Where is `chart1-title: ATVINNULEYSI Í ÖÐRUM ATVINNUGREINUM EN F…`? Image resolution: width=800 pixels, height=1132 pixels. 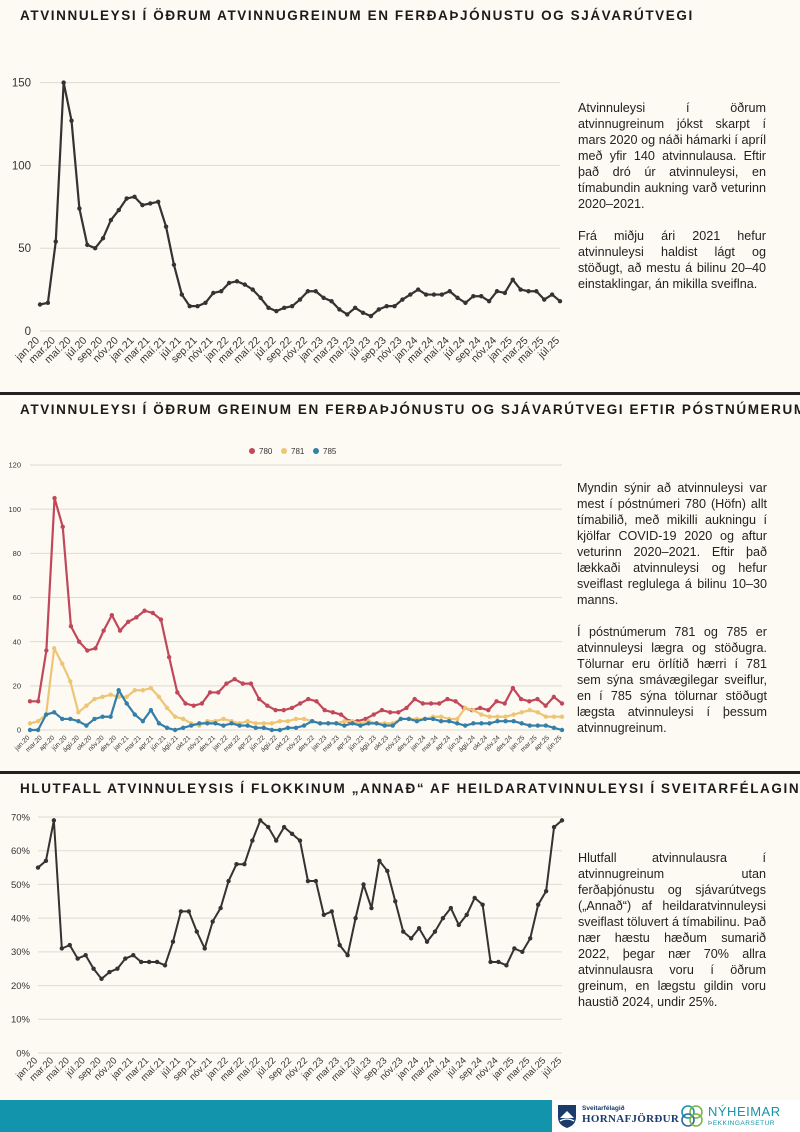 chart1-title: ATVINNULEYSI Í ÖÐRUM ATVINNUGREINUM EN F… is located at coordinates (357, 15).